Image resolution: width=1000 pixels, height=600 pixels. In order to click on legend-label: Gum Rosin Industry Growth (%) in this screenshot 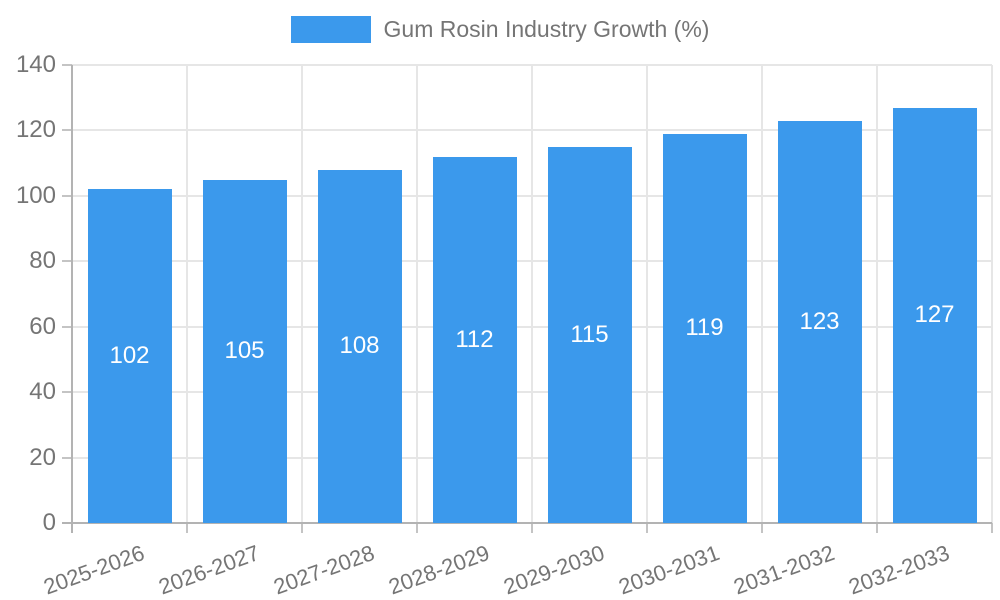, I will do `click(546, 29)`.